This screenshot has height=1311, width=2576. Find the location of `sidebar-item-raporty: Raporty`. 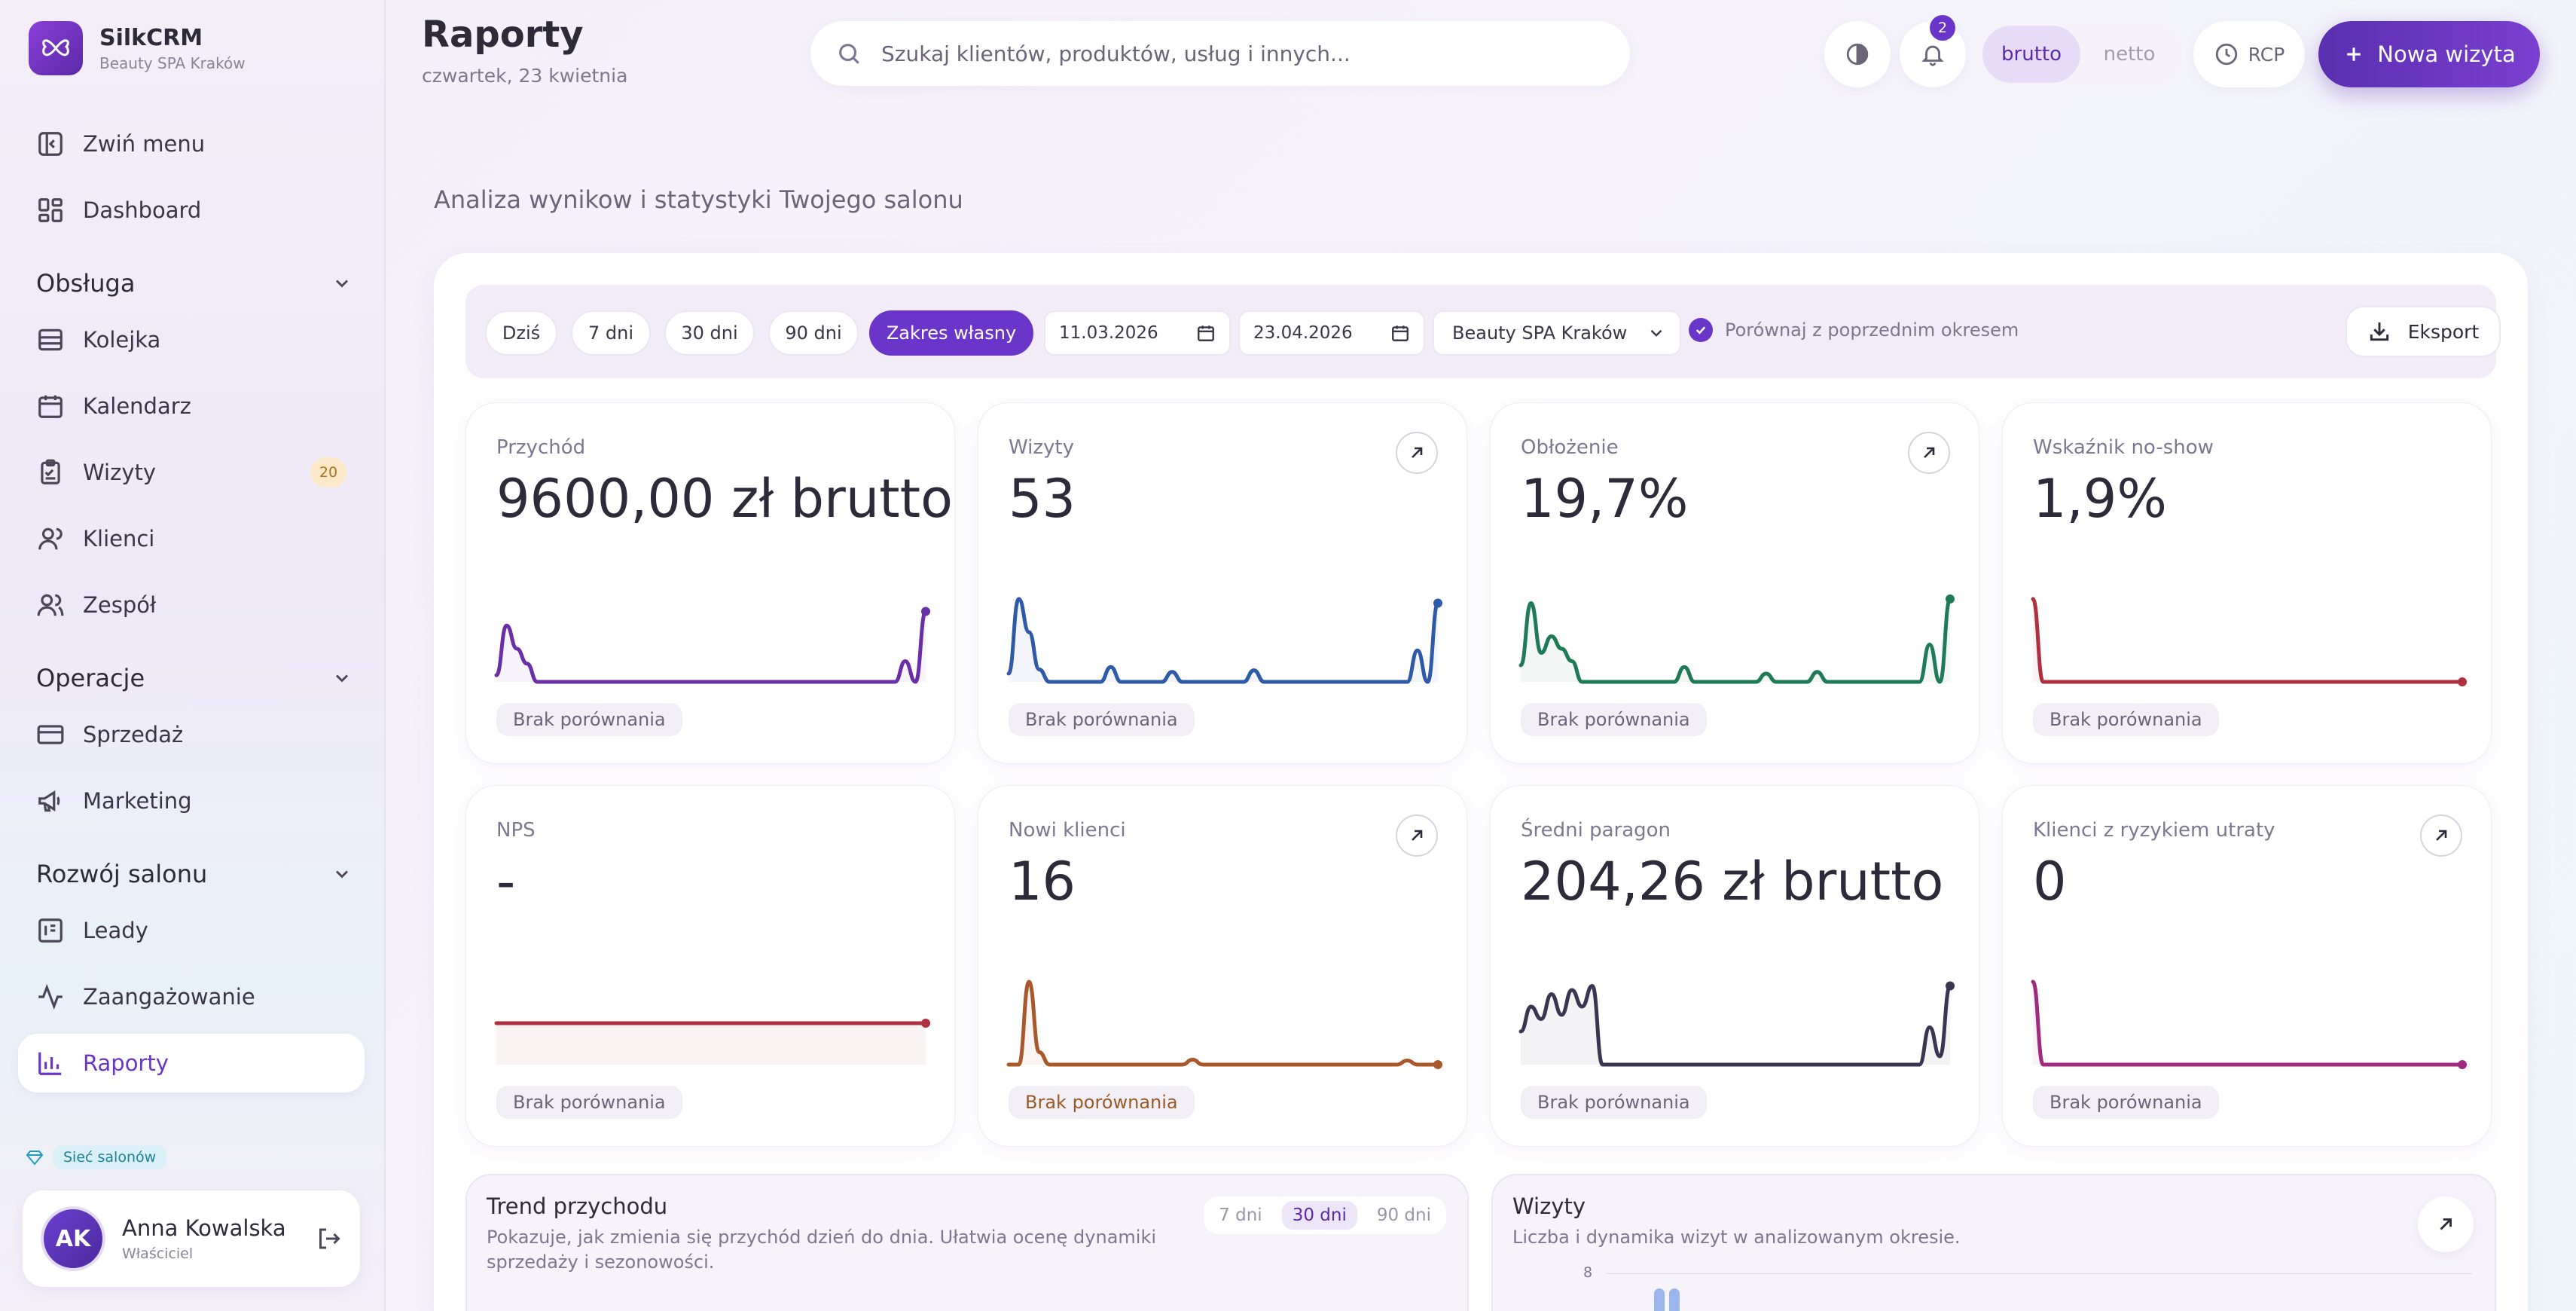

sidebar-item-raporty: Raporty is located at coordinates (192, 1063).